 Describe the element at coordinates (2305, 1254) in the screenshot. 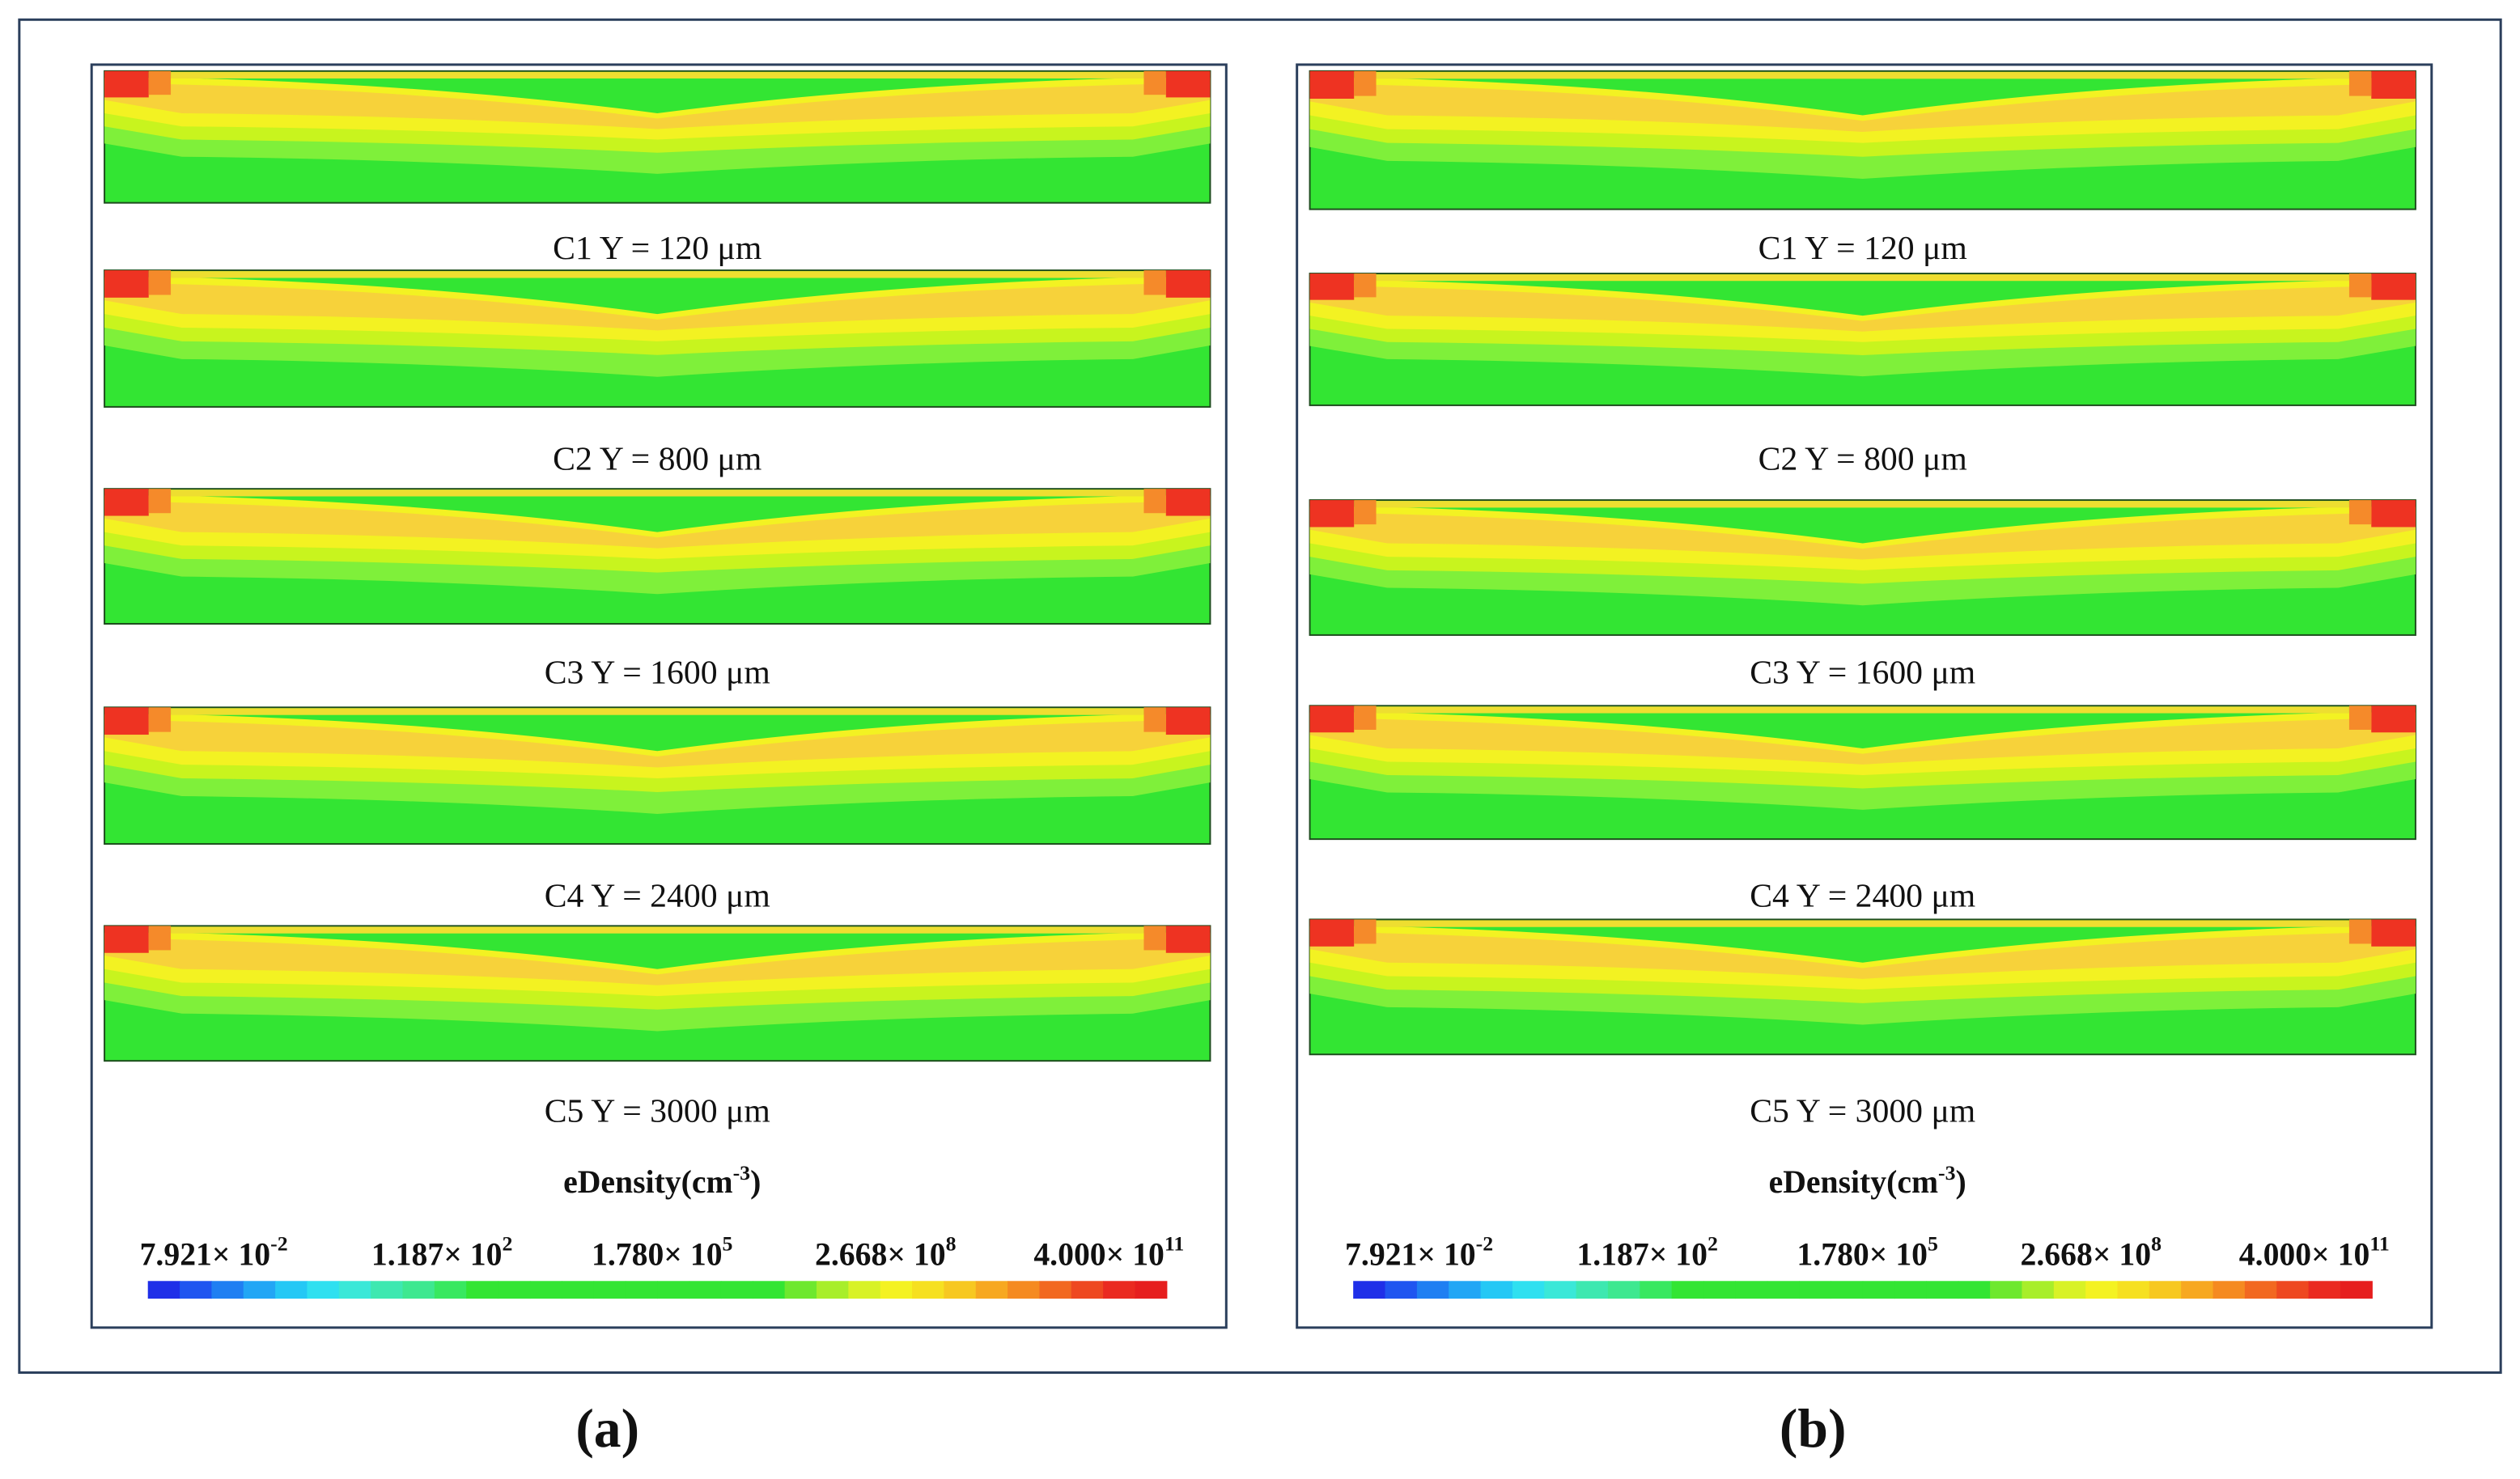

I see `tick-base: 4.000× 10` at that location.